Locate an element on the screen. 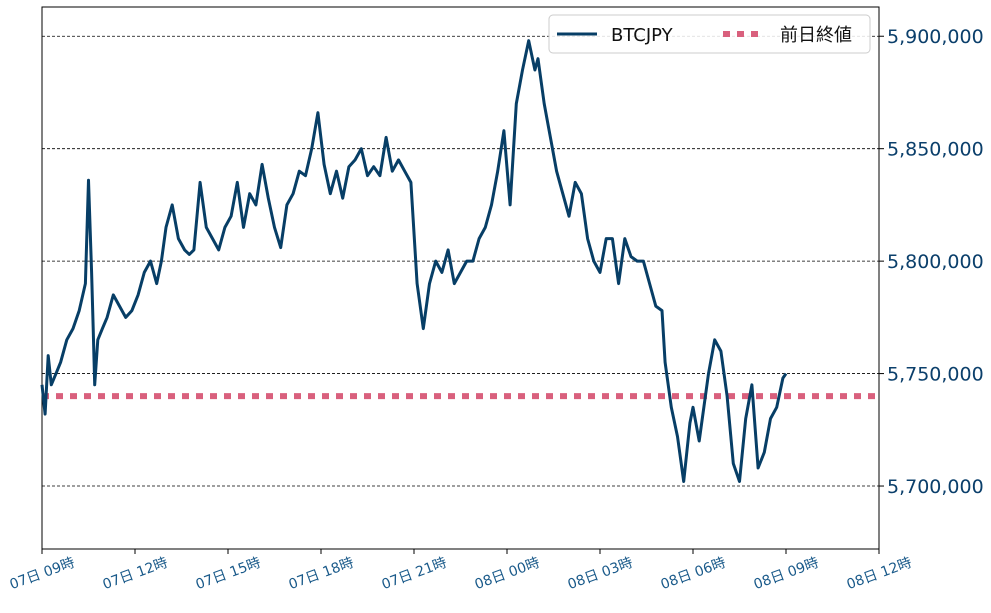 Image resolution: width=991 pixels, height=613 pixels. y-tick-label: 5,700,000 is located at coordinates (935, 487).